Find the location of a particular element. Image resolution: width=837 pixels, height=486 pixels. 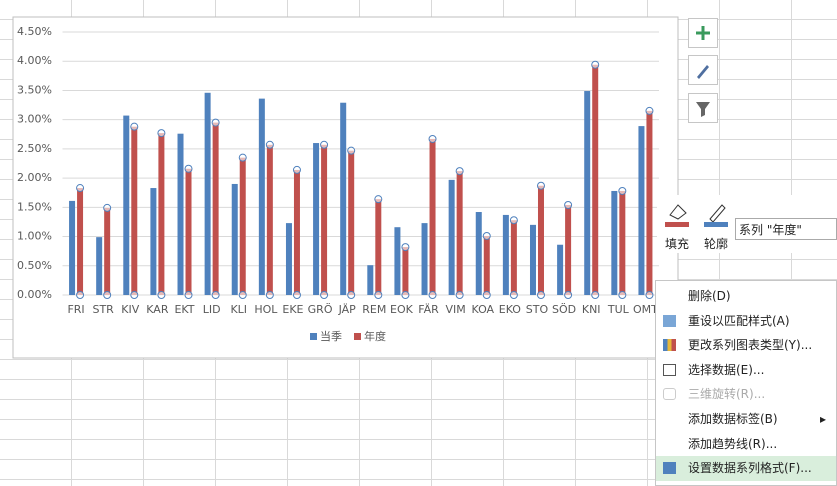

x-tick-label: SÖD is located at coordinates (564, 309).